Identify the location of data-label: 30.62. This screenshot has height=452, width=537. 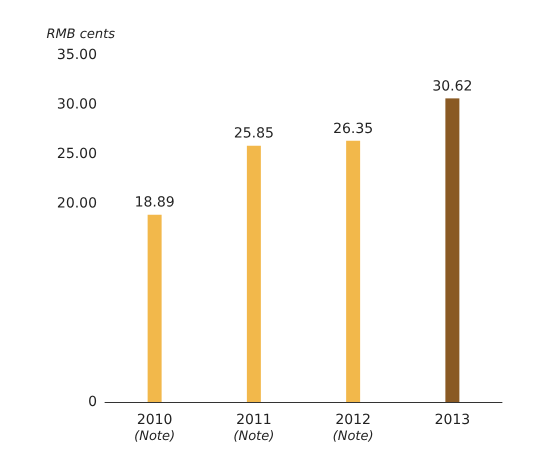
(452, 86).